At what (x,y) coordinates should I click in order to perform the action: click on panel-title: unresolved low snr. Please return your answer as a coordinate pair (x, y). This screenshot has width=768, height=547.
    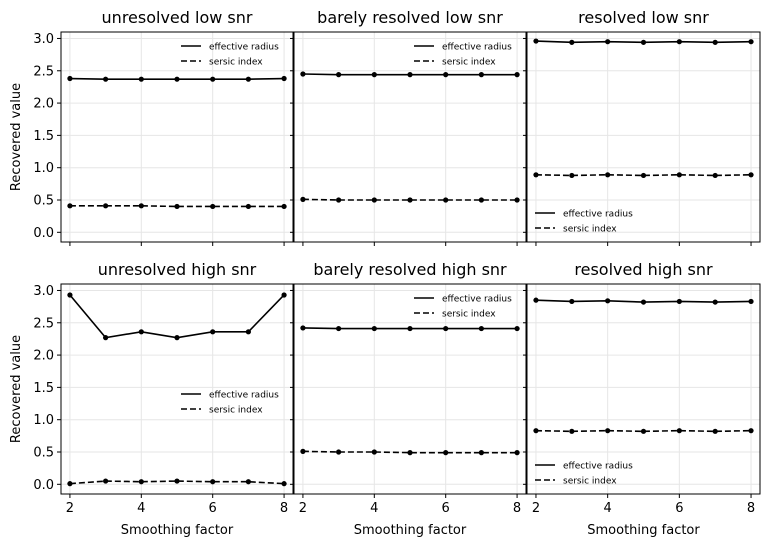
    Looking at the image, I should click on (177, 17).